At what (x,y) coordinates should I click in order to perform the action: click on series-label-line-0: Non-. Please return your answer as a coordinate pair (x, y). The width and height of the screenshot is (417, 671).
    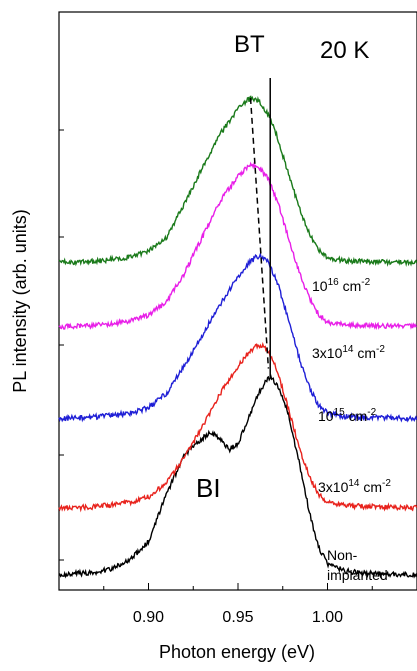
    Looking at the image, I should click on (342, 555).